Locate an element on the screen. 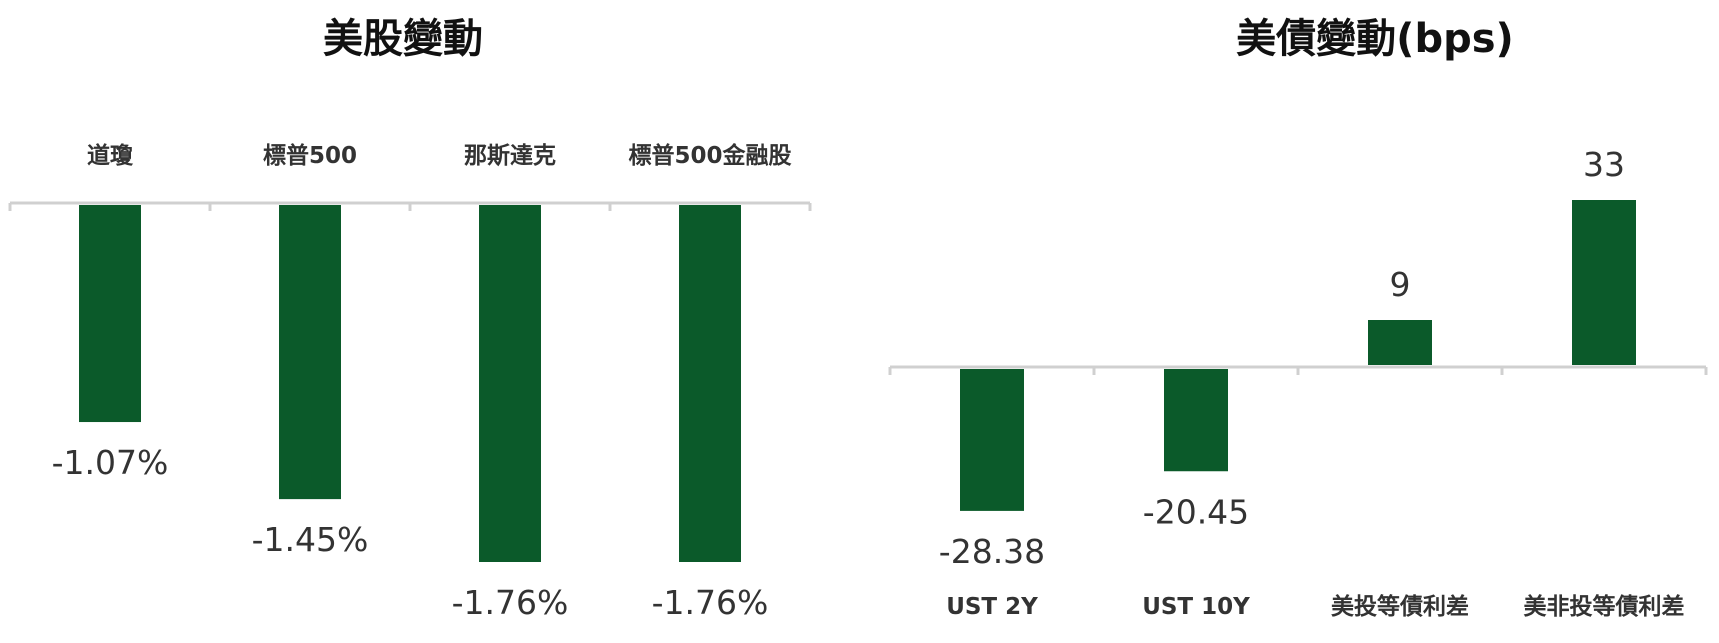 The image size is (1719, 643). data-label: -28.38 is located at coordinates (992, 551).